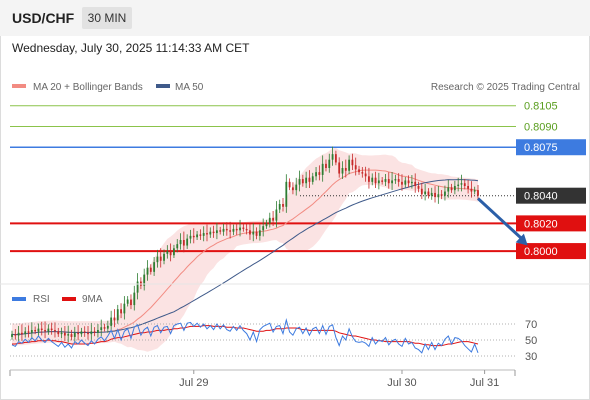 Image resolution: width=590 pixels, height=400 pixels. Describe the element at coordinates (502, 221) in the screenshot. I see `projection-arrow` at that location.